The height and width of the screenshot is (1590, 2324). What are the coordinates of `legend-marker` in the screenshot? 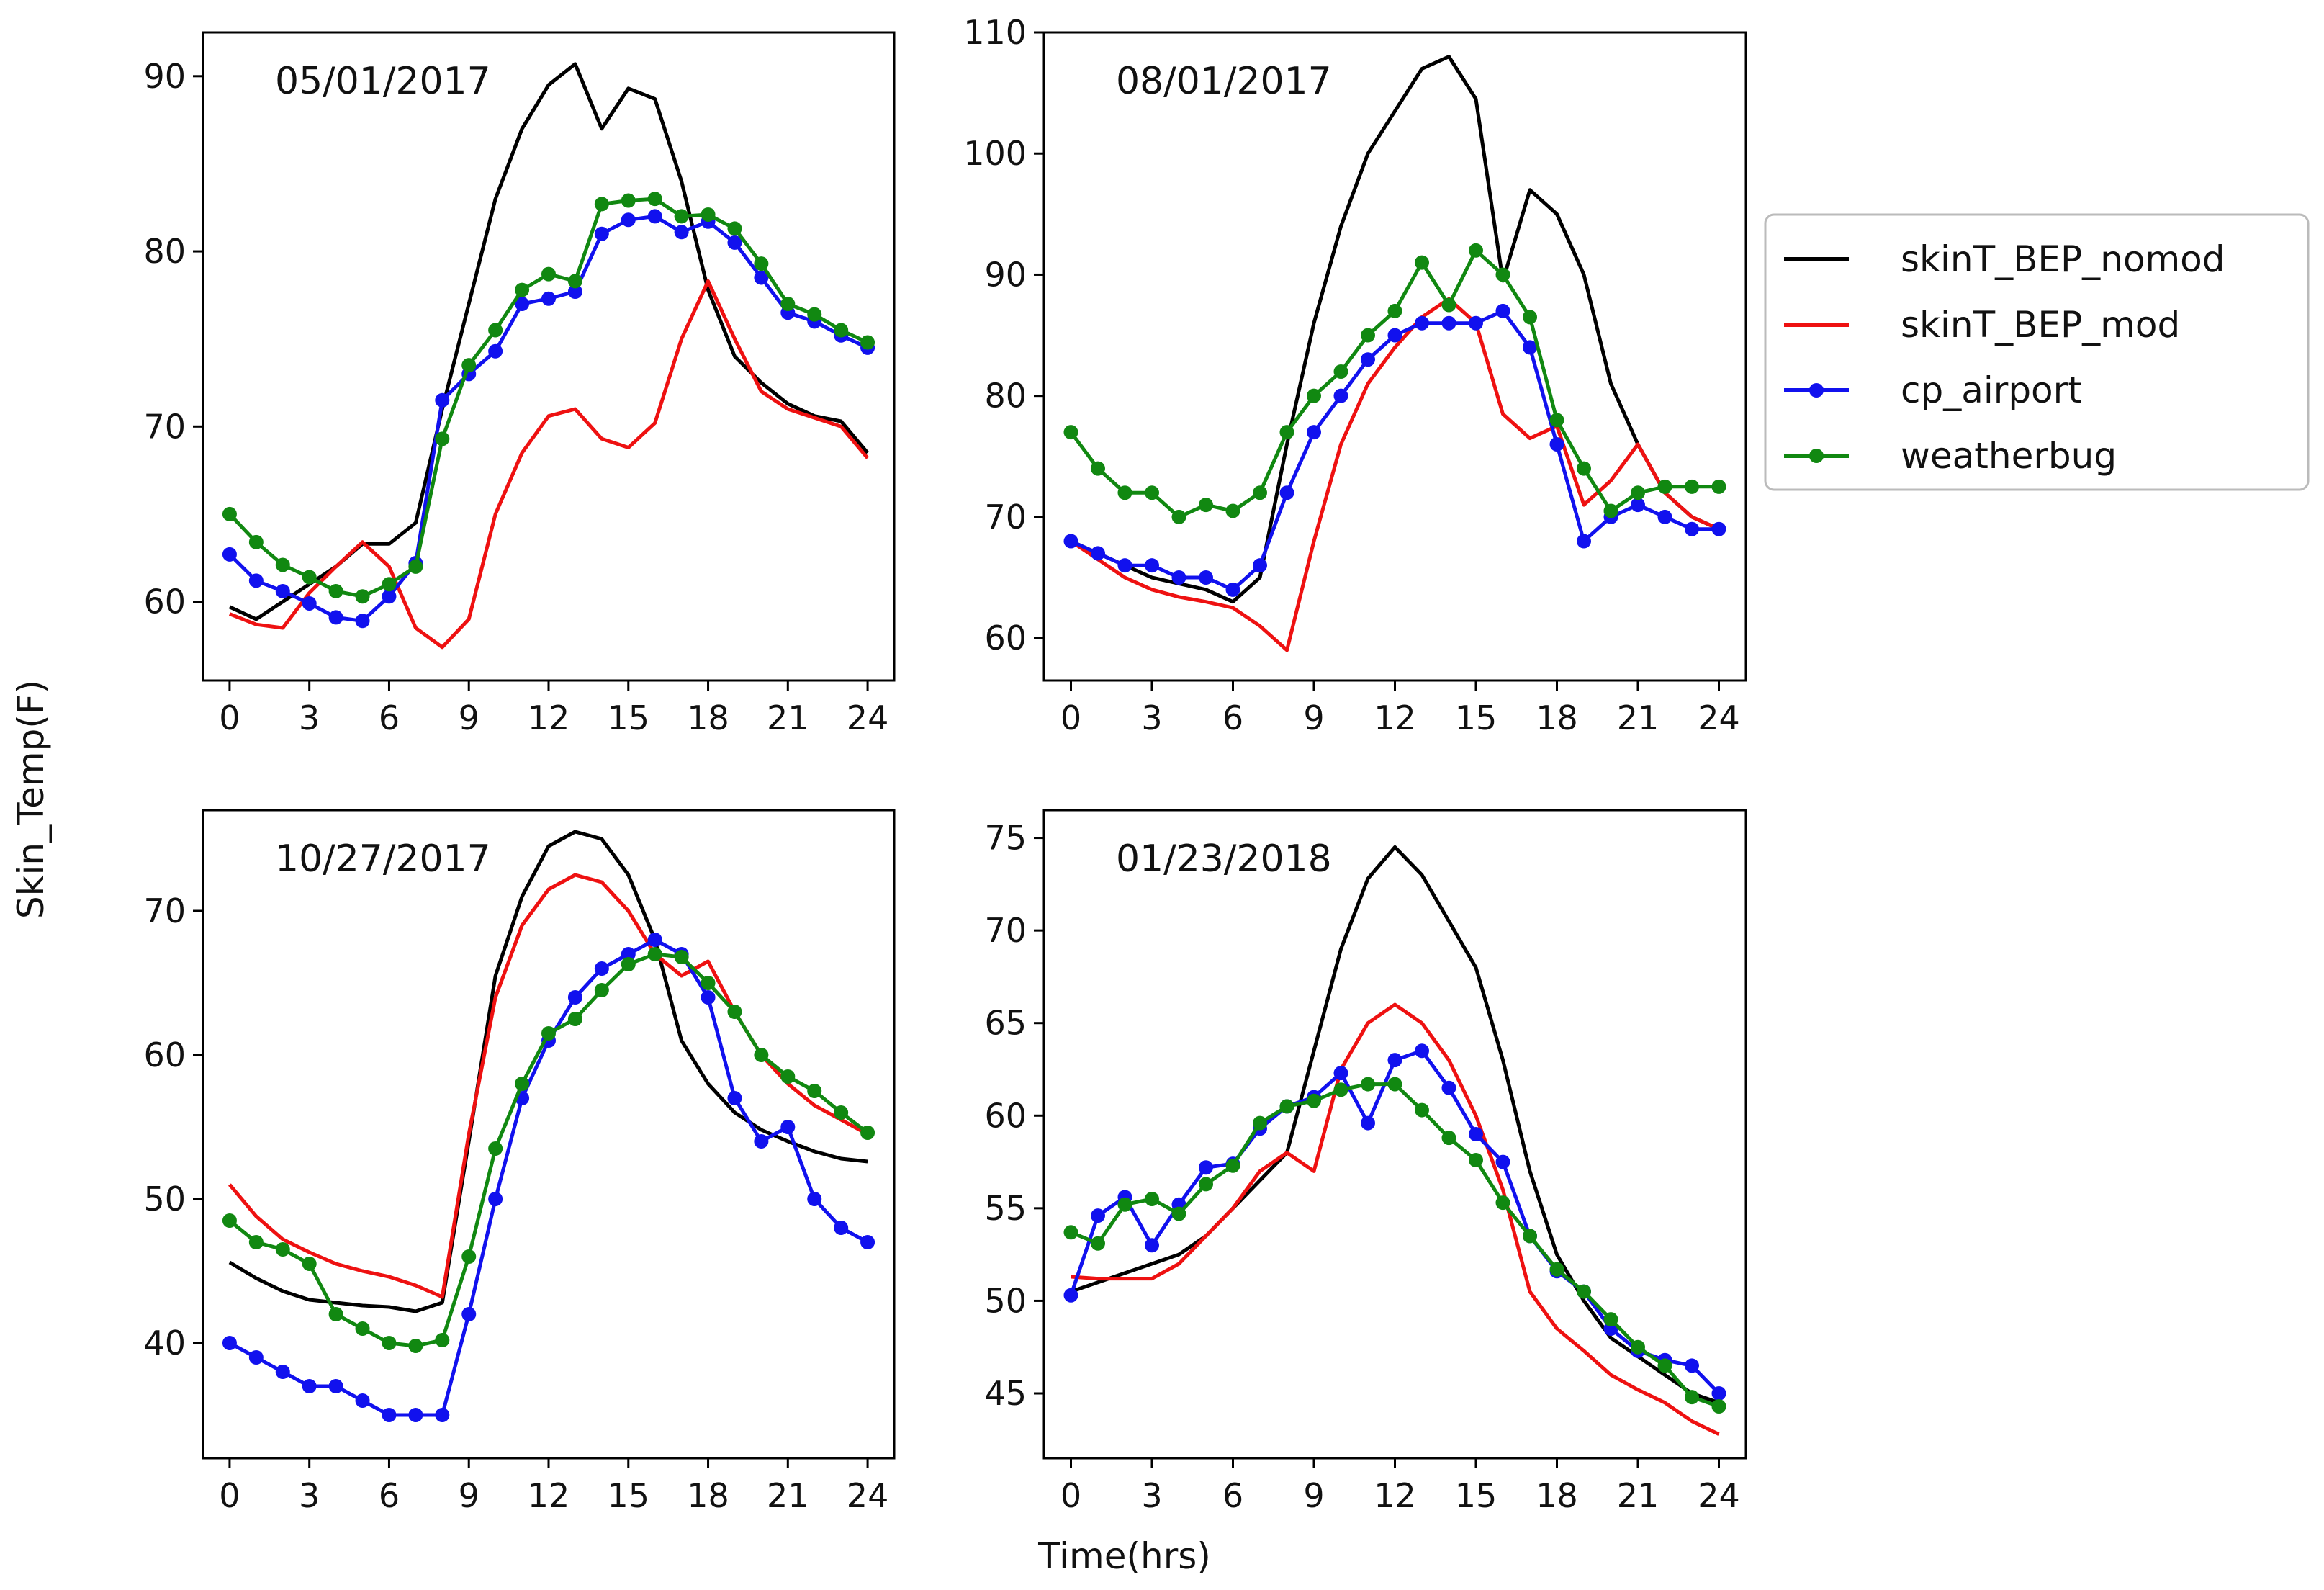 It's located at (1816, 390).